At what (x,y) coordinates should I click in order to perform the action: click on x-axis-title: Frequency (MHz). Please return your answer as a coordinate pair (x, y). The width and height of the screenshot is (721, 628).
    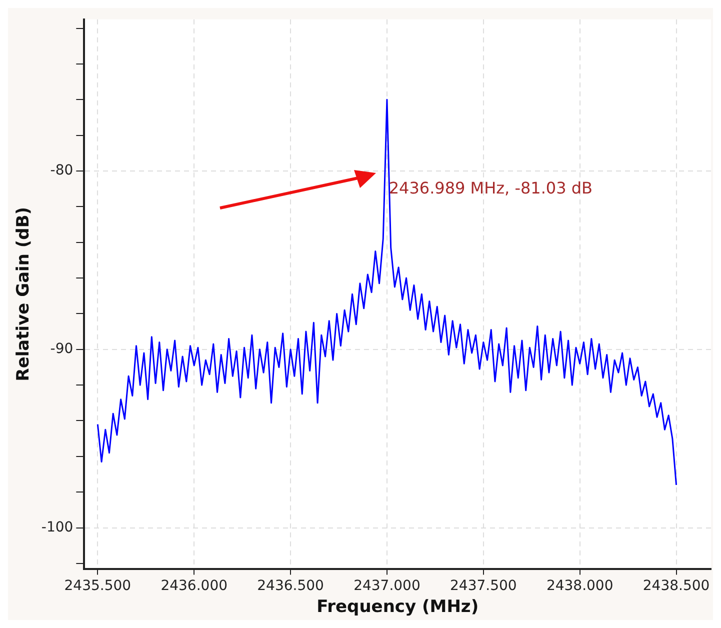
    Looking at the image, I should click on (397, 607).